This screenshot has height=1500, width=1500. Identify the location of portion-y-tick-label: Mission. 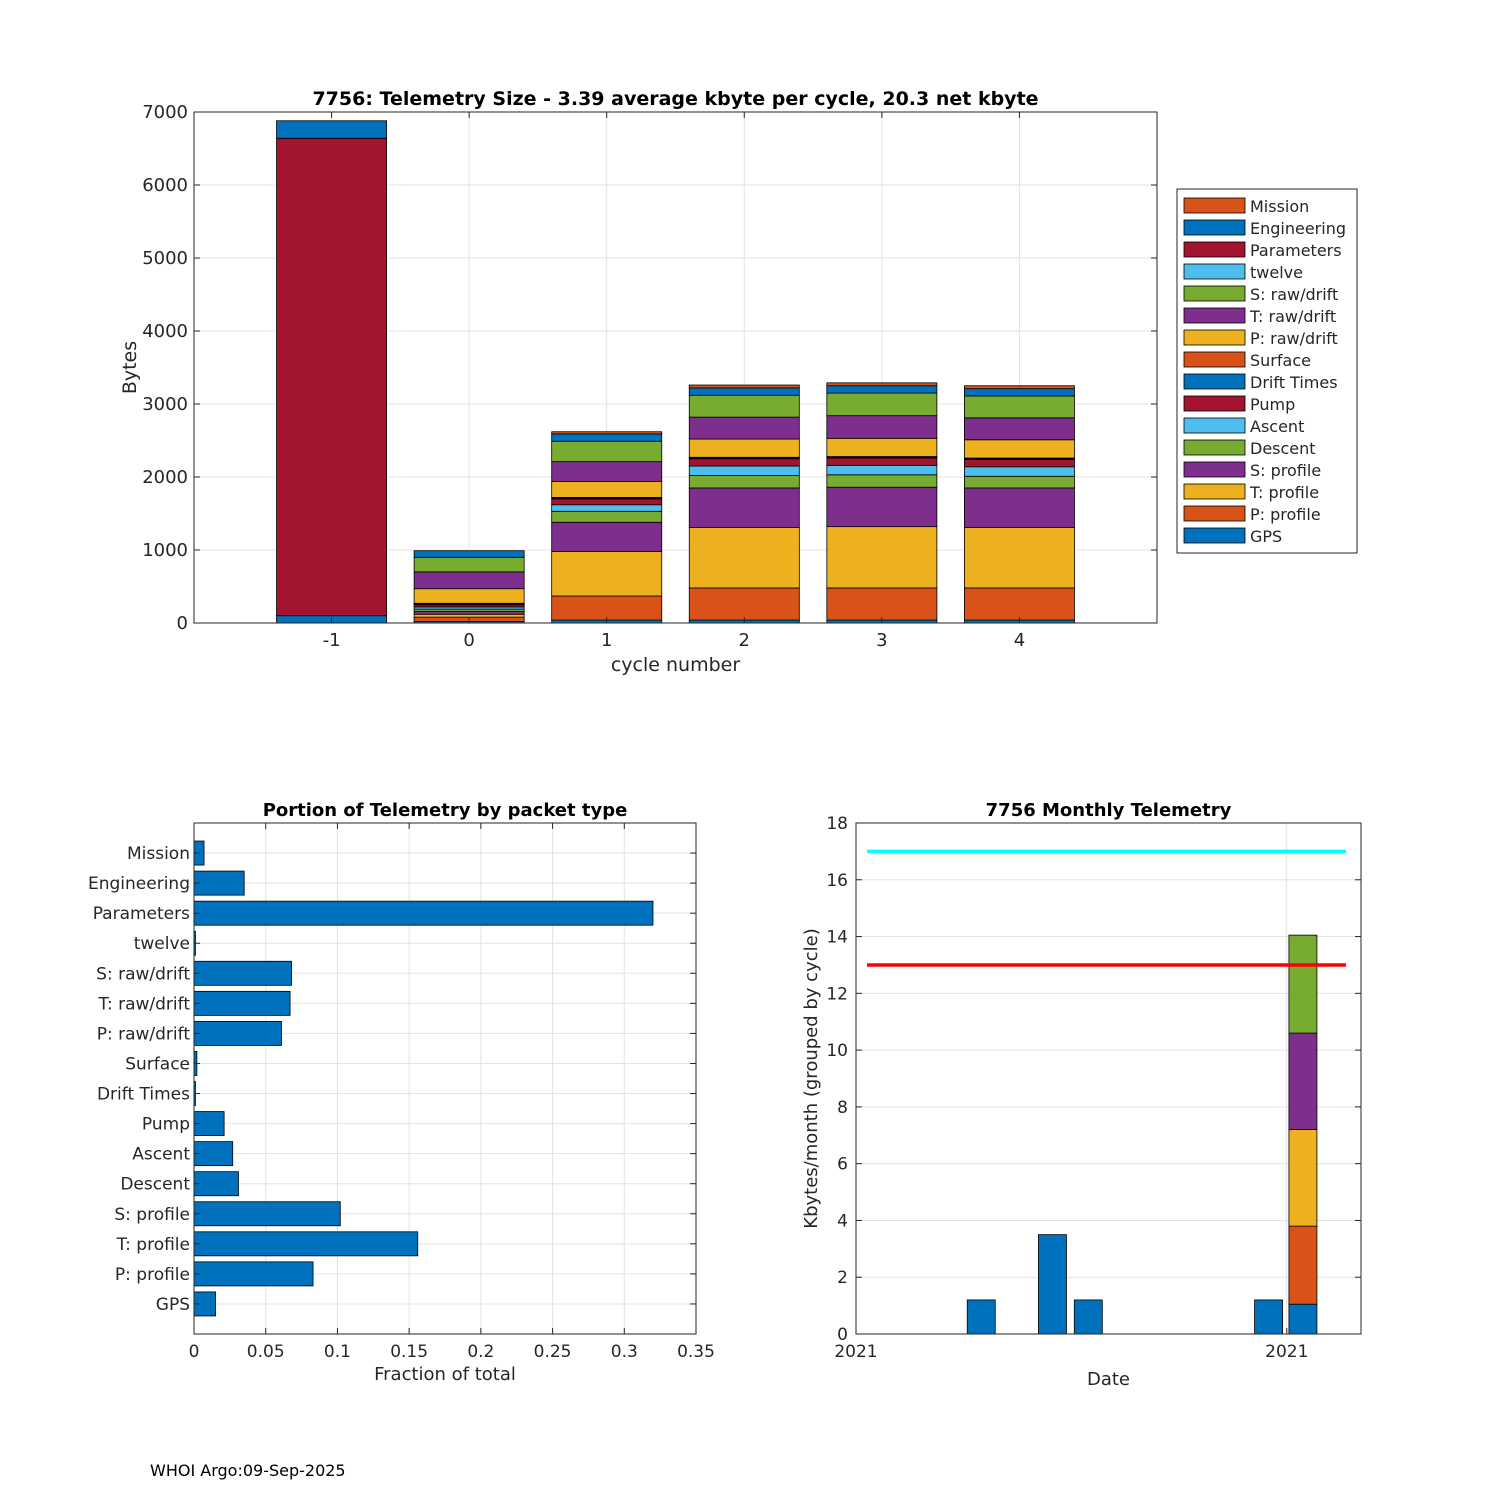
(158, 854).